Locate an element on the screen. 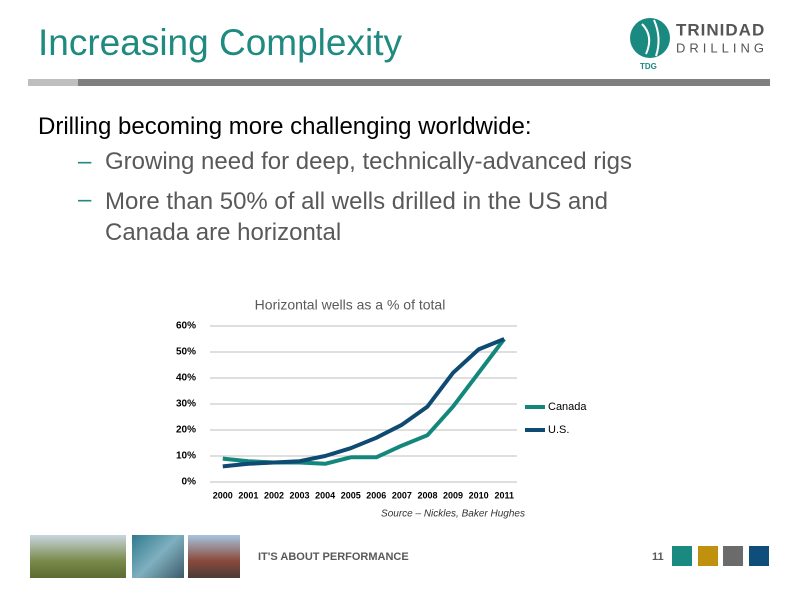 The height and width of the screenshot is (600, 800). series-line is located at coordinates (363, 403).